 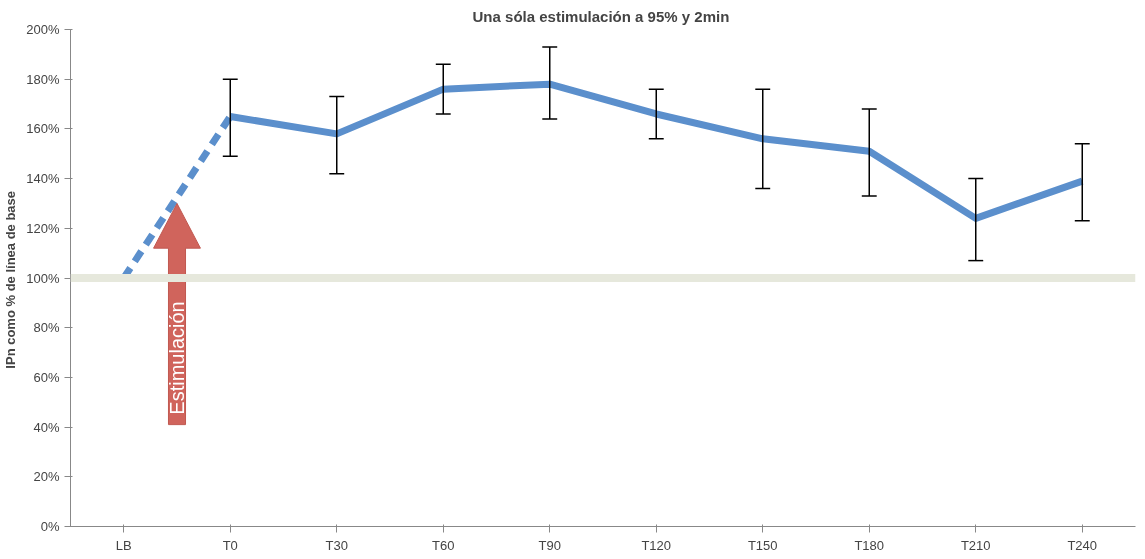 I want to click on y-tick-label: 60%, so click(x=46, y=377).